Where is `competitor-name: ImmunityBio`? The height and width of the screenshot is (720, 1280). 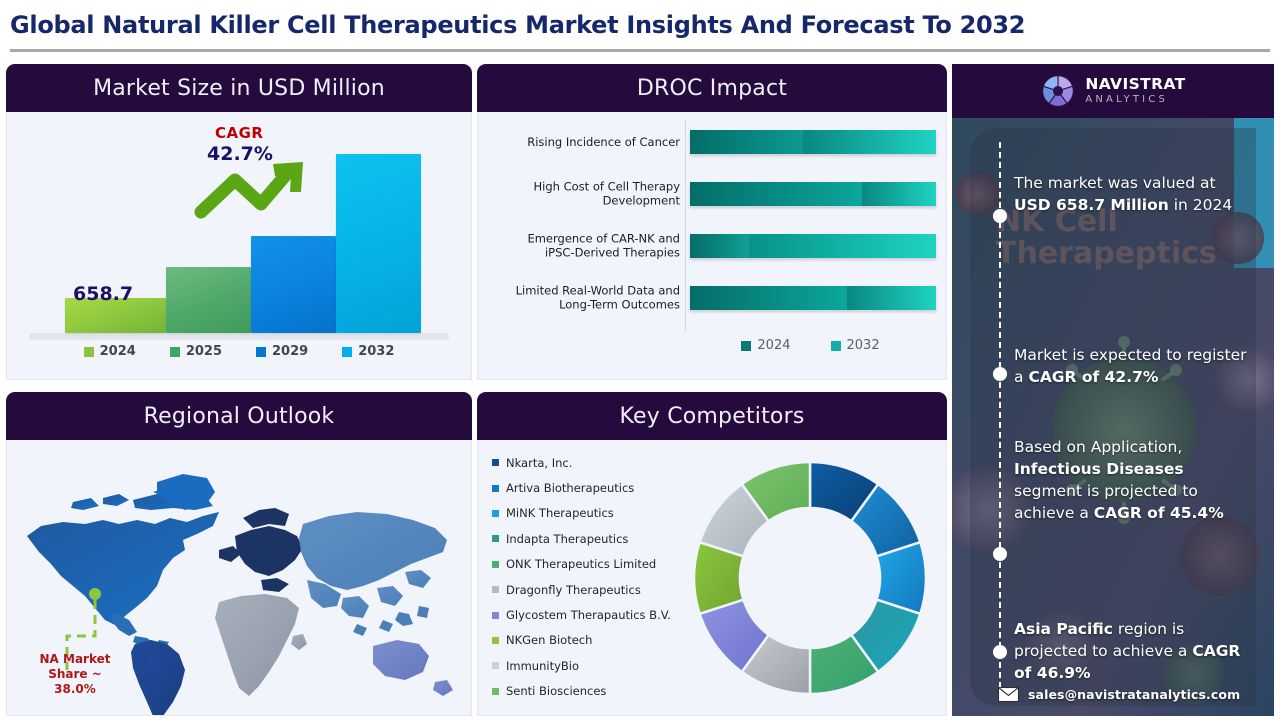
competitor-name: ImmunityBio is located at coordinates (543, 665).